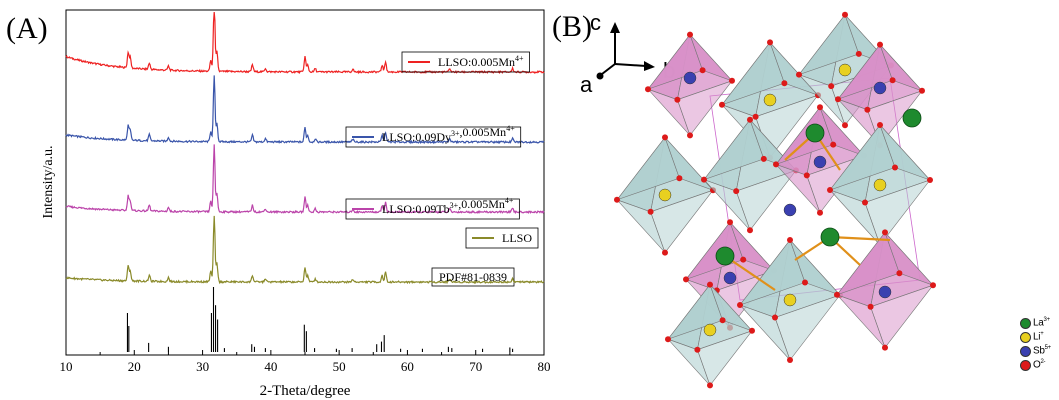 The height and width of the screenshot is (400, 1059). Describe the element at coordinates (600, 76) in the screenshot. I see `a-axis-dot-icon` at that location.